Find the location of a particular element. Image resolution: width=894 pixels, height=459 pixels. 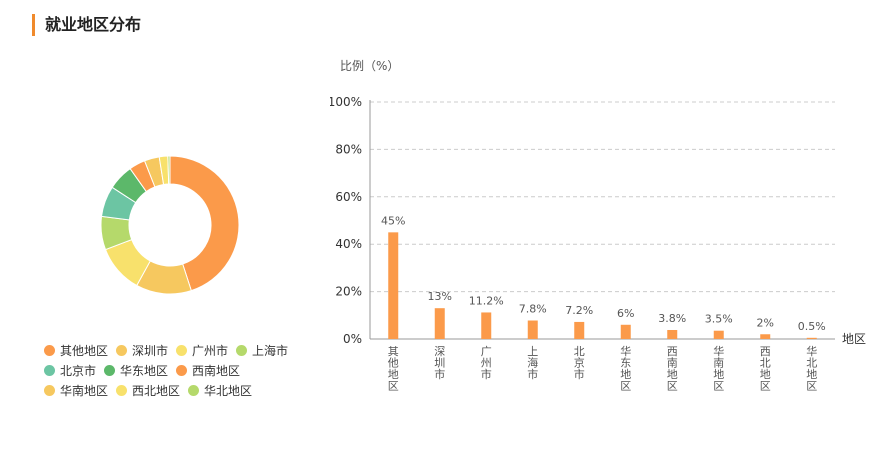

legend-item: 华北地区 is located at coordinates (220, 390).